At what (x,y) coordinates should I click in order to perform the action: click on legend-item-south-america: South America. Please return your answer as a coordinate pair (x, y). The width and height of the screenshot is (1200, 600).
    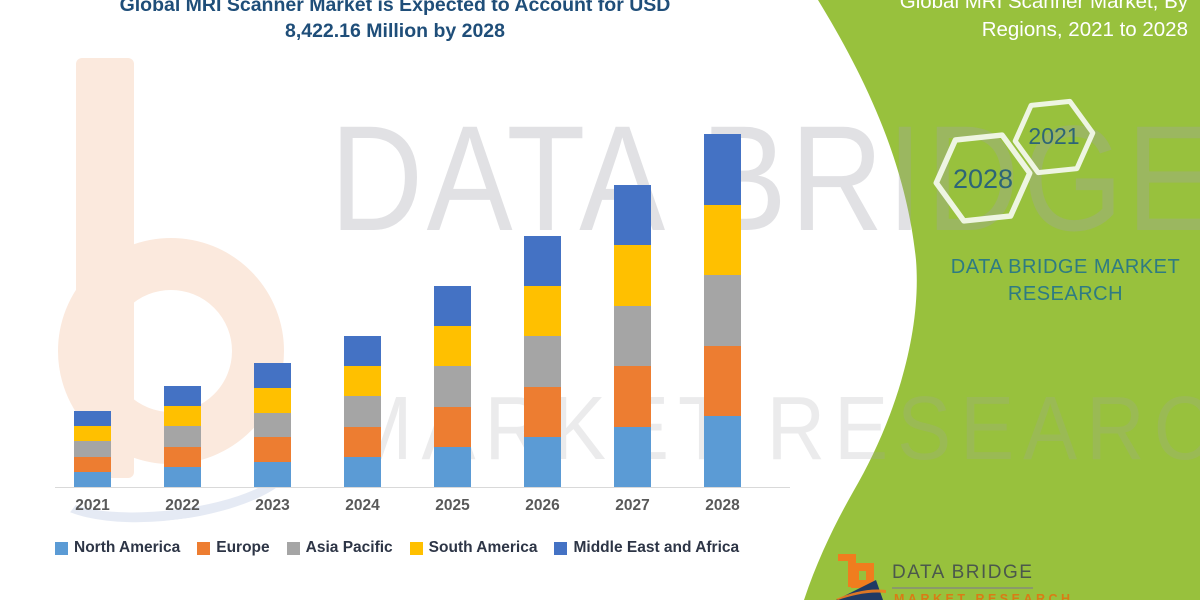
    Looking at the image, I should click on (473, 548).